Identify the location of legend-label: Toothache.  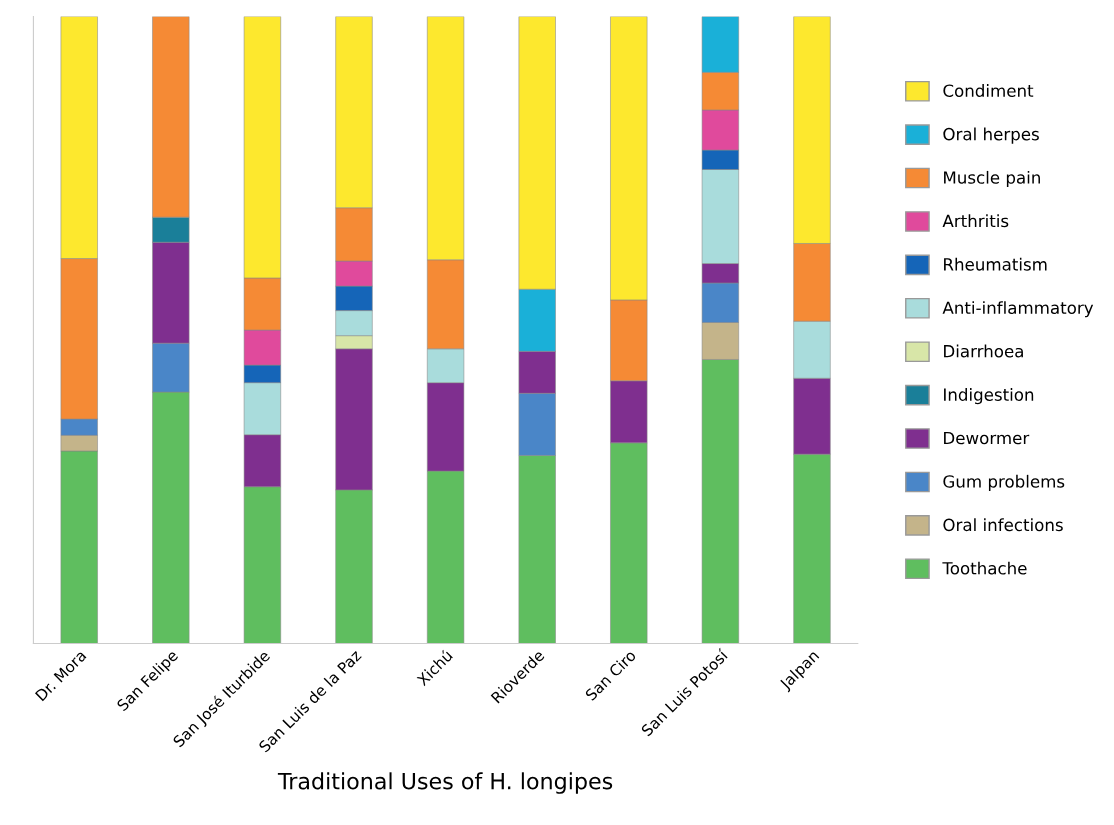
(984, 568).